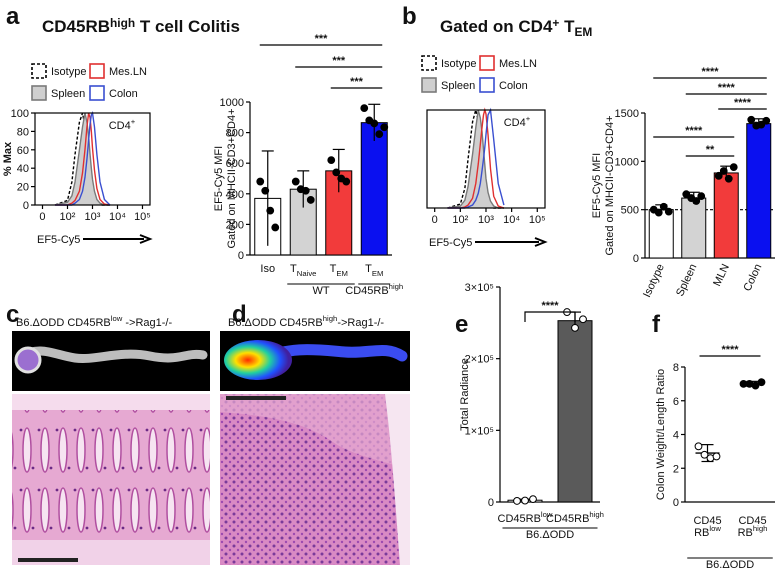  I want to click on histology-image, so click(111, 479).